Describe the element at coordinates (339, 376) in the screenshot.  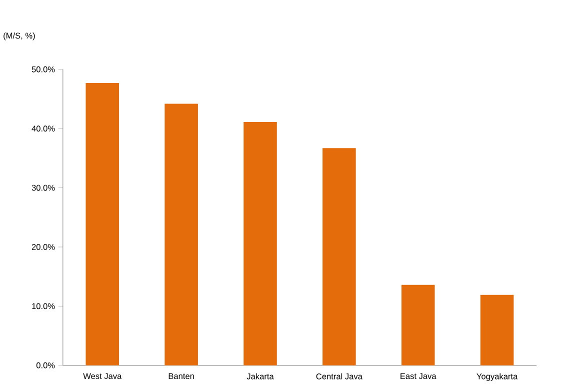
I see `x-tick-label: Central Java` at that location.